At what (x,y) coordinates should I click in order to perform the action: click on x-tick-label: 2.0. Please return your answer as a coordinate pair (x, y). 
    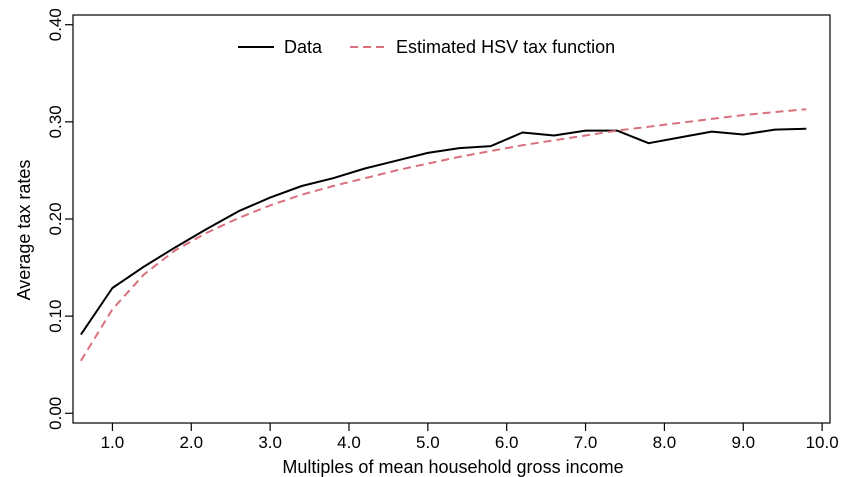
    Looking at the image, I should click on (191, 442).